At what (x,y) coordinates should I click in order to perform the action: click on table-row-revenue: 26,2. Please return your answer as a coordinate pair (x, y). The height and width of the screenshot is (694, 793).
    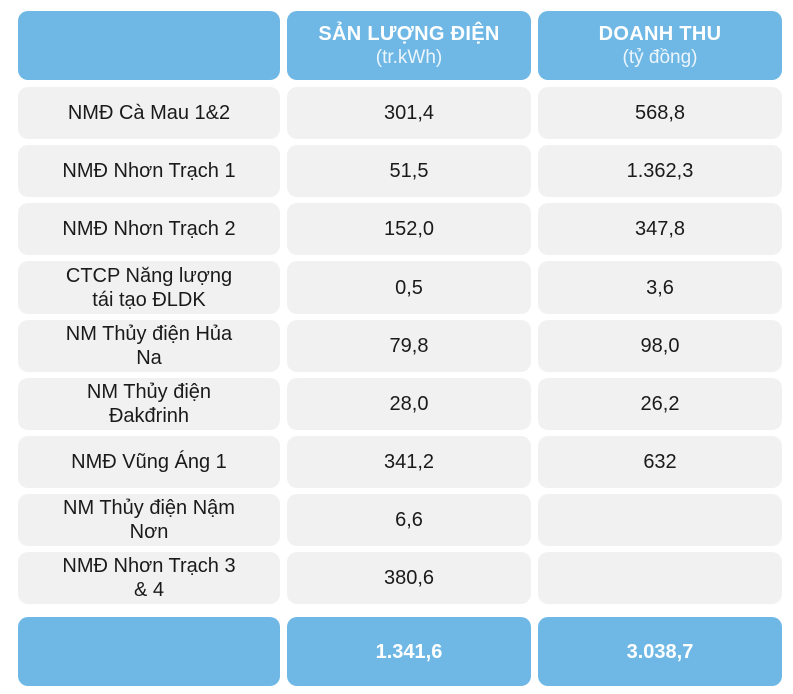
    Looking at the image, I should click on (660, 404).